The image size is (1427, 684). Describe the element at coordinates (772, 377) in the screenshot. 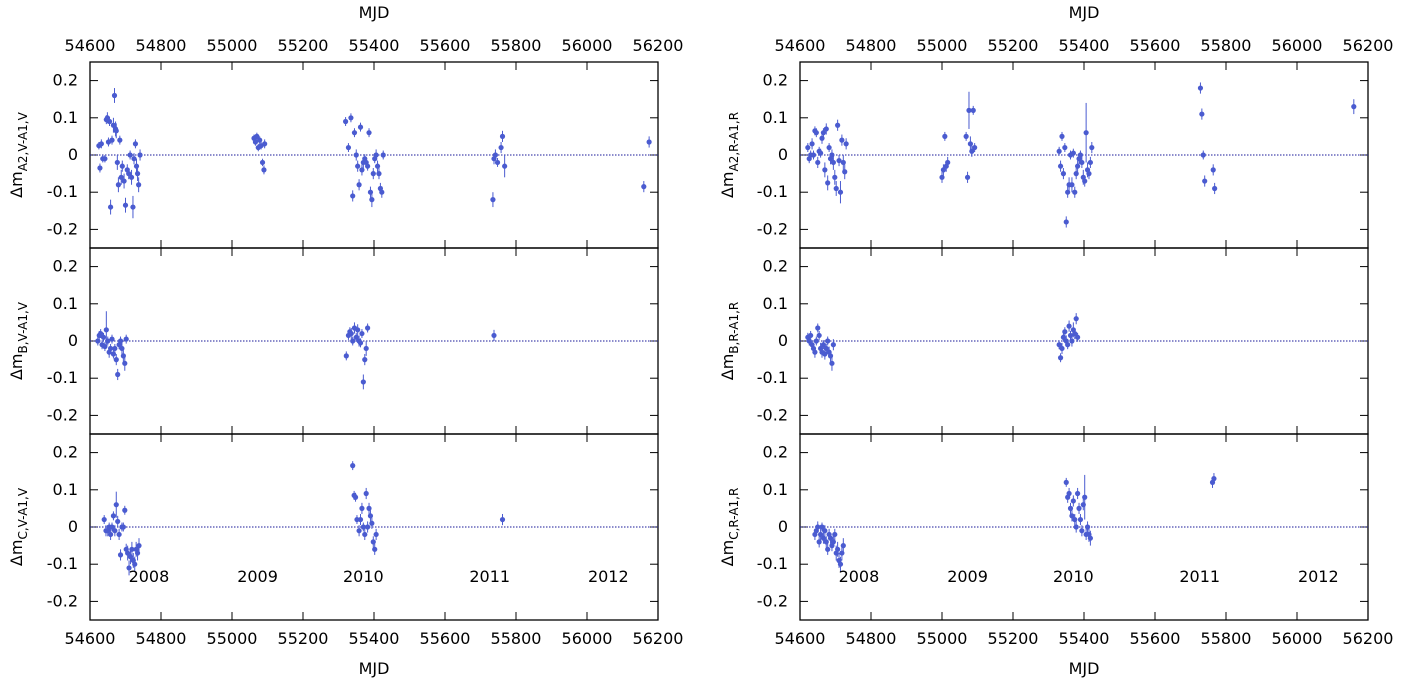

I see `y-tick-label: -0.1` at that location.